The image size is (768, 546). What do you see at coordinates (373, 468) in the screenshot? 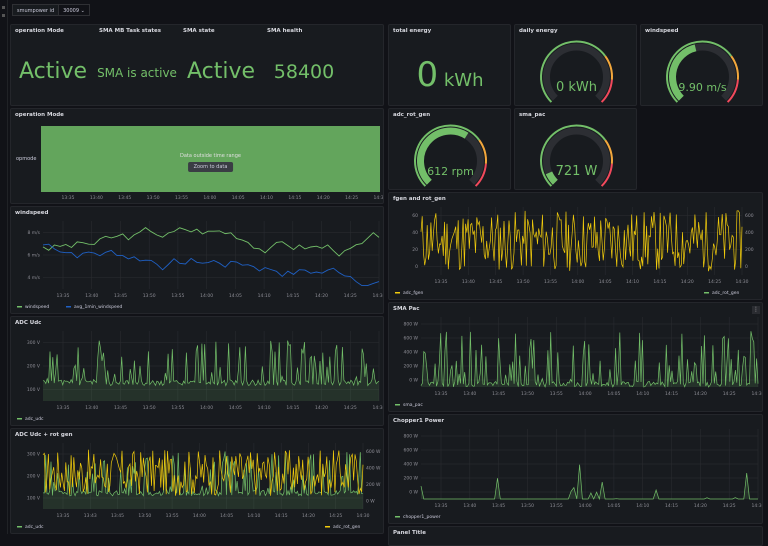
I see `y-right-tick-label: 400 W` at bounding box center [373, 468].